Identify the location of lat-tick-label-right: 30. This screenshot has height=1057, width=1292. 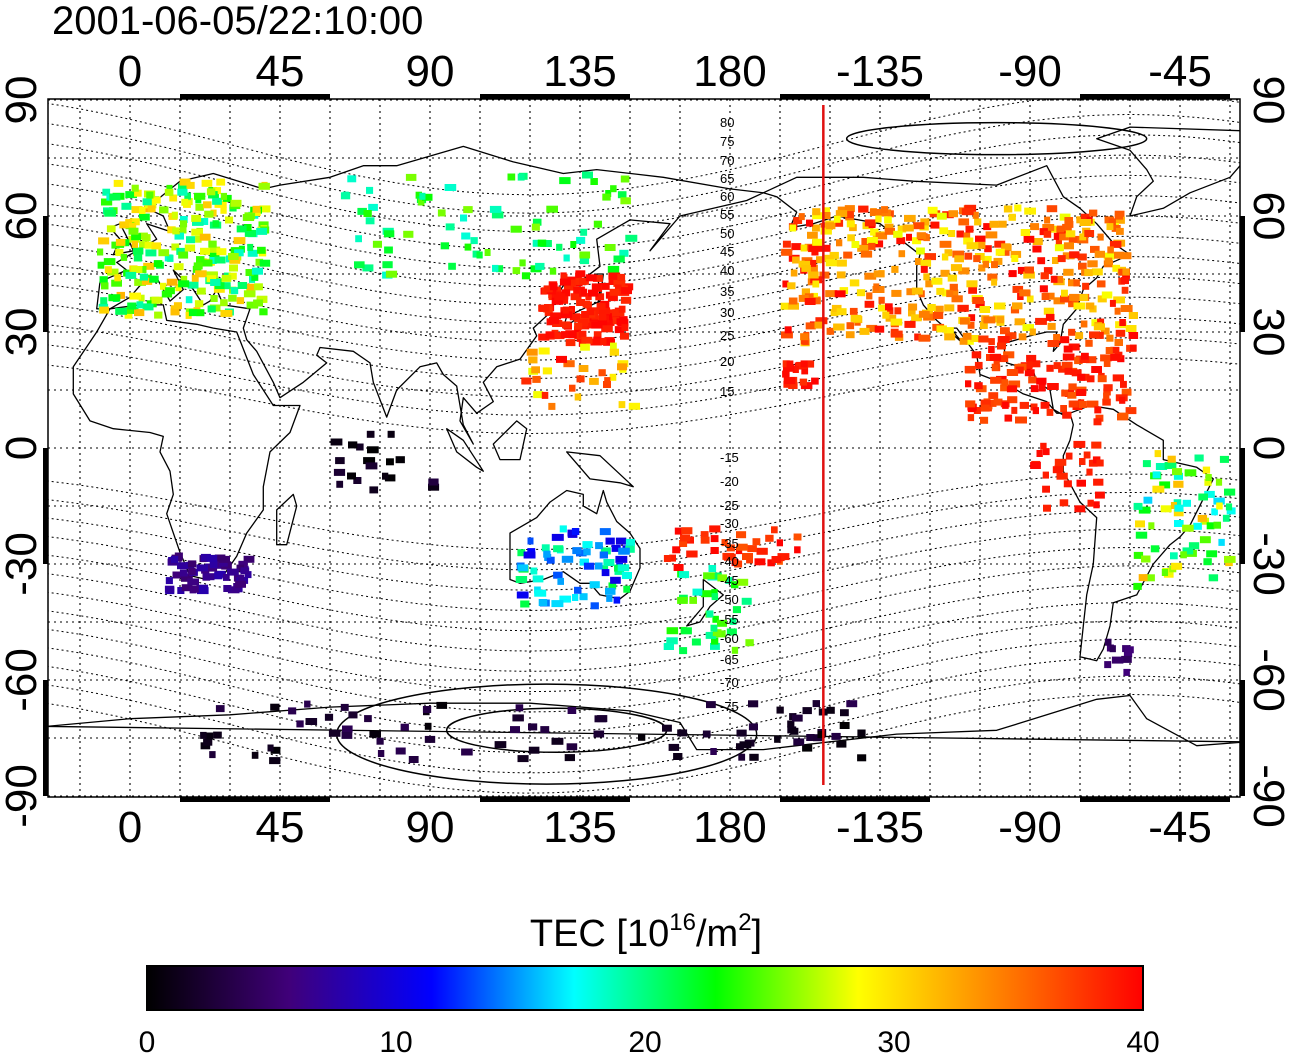
(1268, 332).